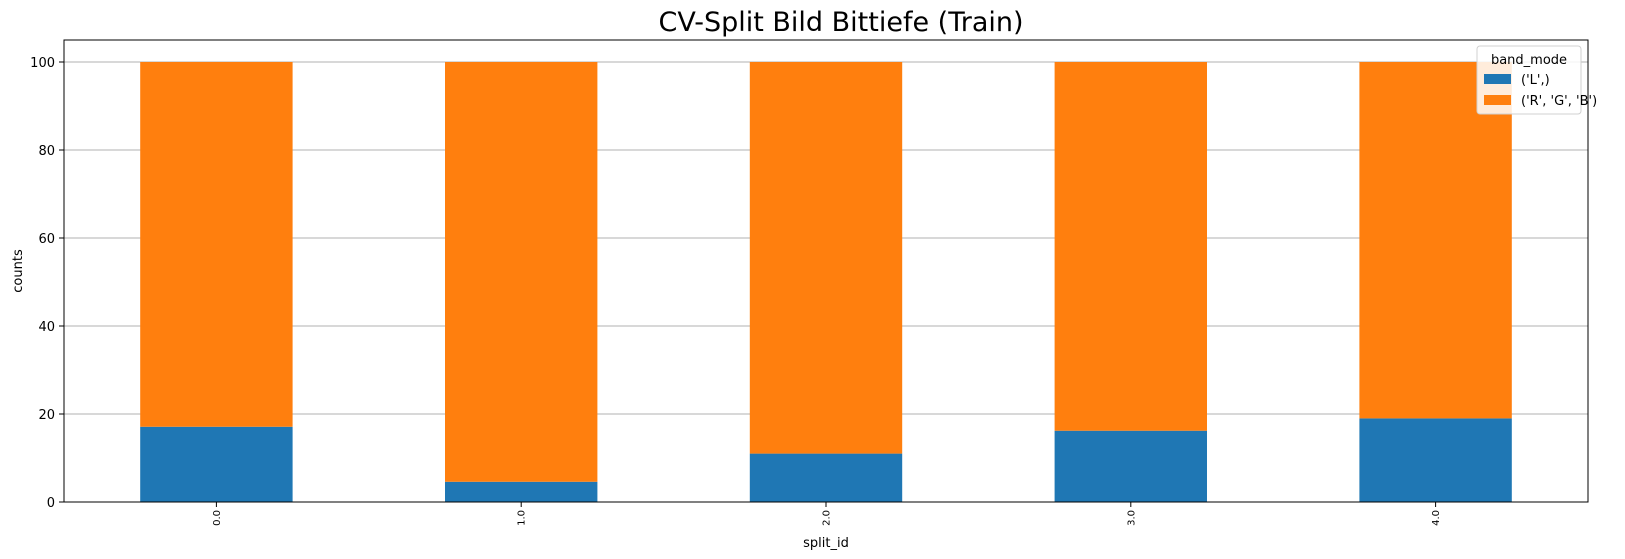  What do you see at coordinates (217, 518) in the screenshot?
I see `x-tick-label-0: 0.0` at bounding box center [217, 518].